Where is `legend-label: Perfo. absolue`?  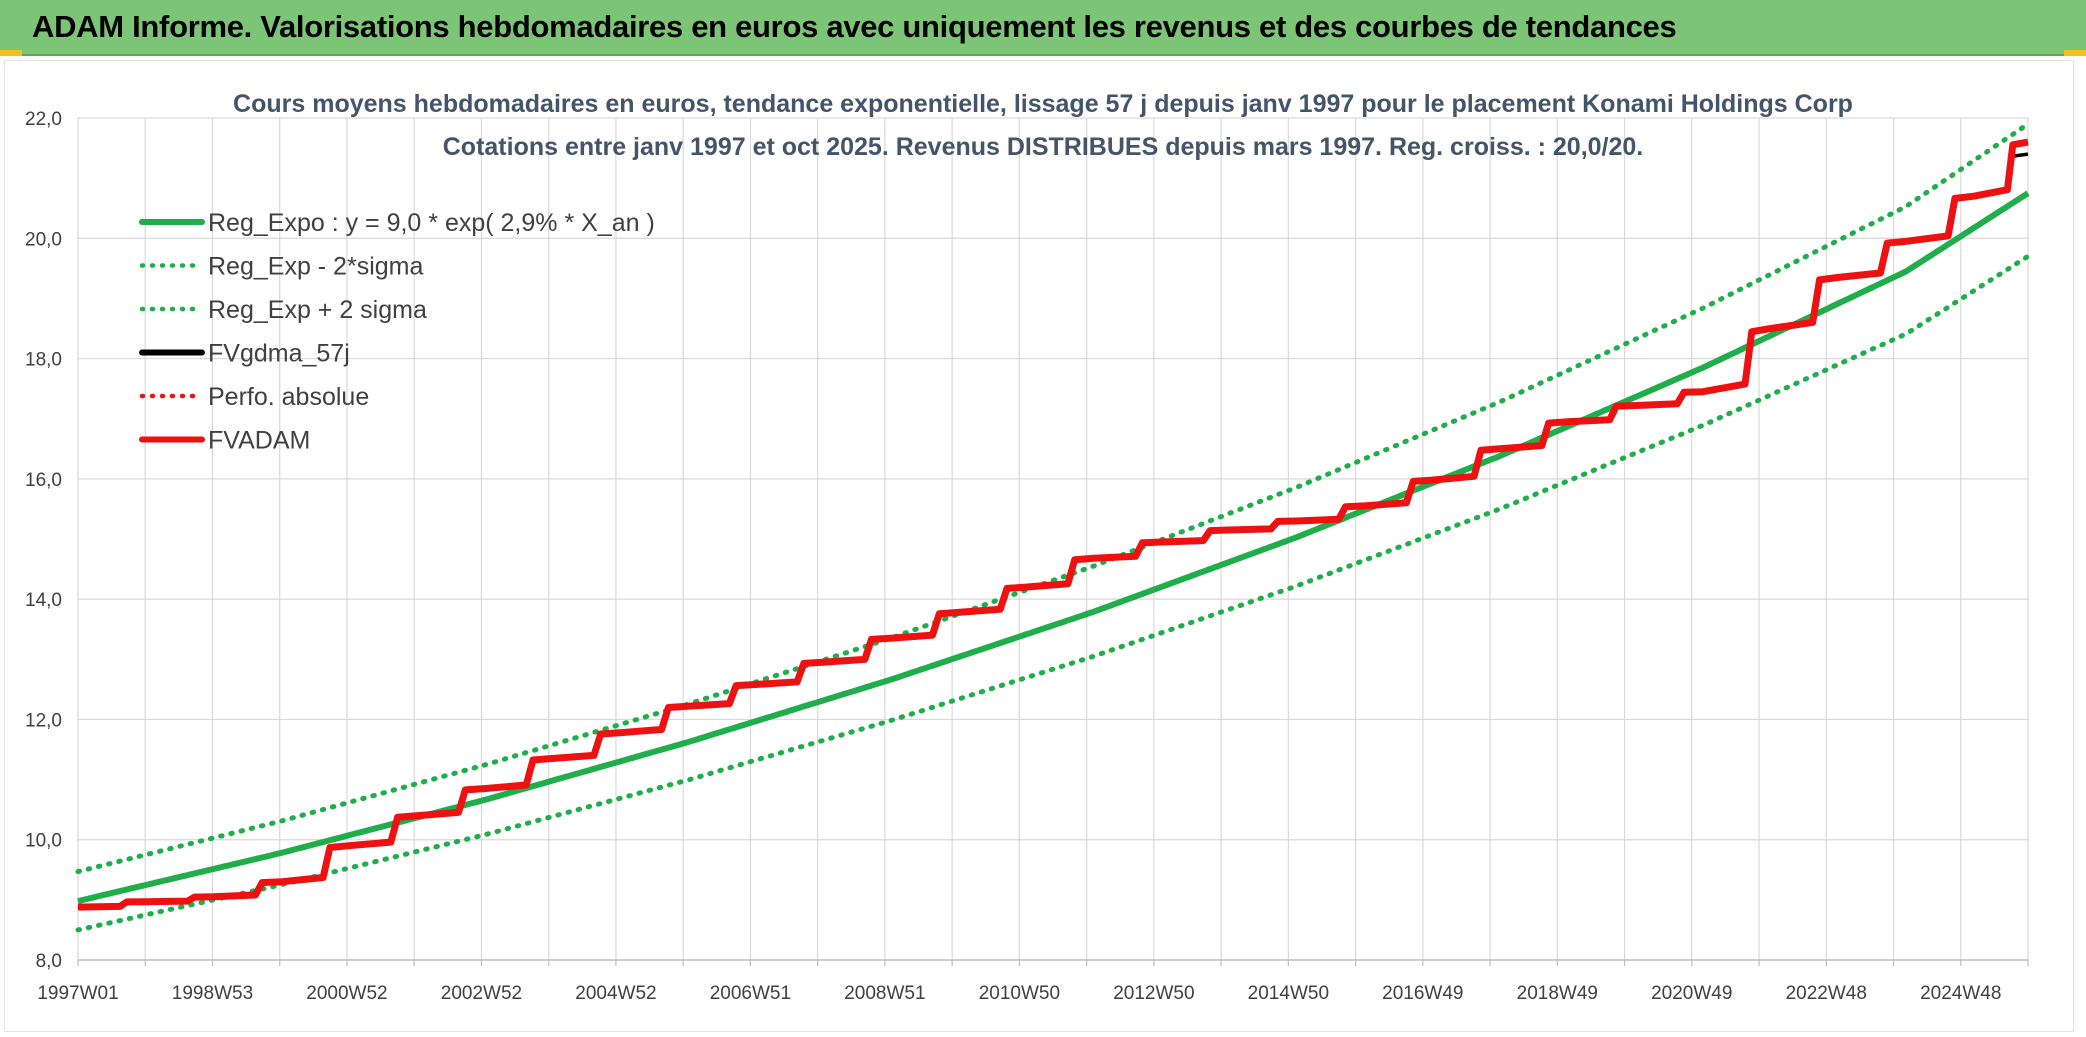 legend-label: Perfo. absolue is located at coordinates (288, 397).